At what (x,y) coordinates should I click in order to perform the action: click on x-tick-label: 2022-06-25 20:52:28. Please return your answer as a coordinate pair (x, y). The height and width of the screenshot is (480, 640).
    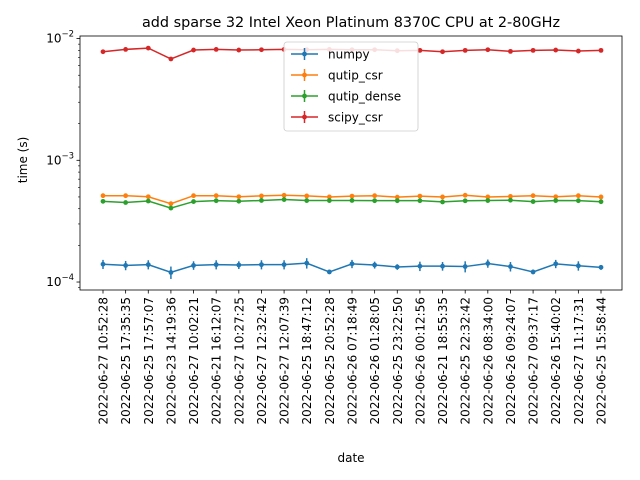
    Looking at the image, I should click on (330, 360).